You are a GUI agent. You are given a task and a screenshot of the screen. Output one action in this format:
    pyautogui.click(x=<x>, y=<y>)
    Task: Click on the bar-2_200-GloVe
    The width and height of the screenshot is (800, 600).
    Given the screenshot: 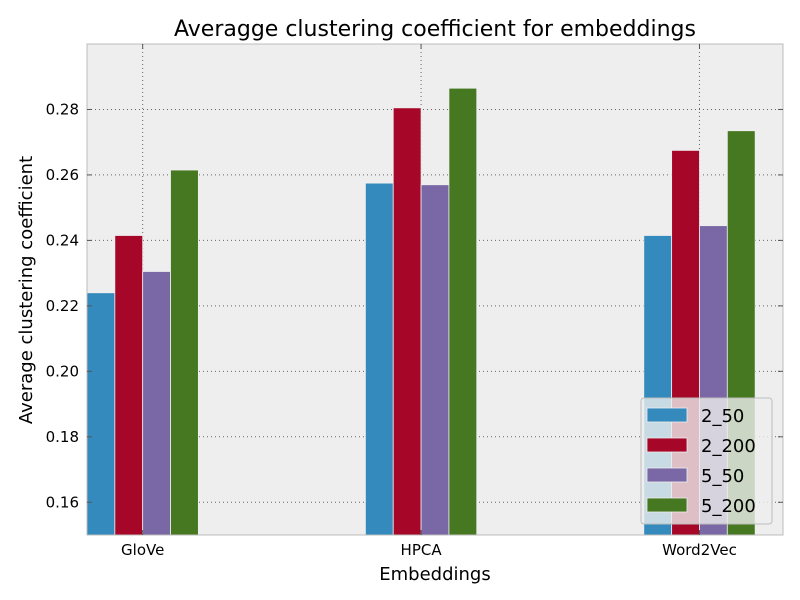 What is the action you would take?
    pyautogui.click(x=129, y=385)
    